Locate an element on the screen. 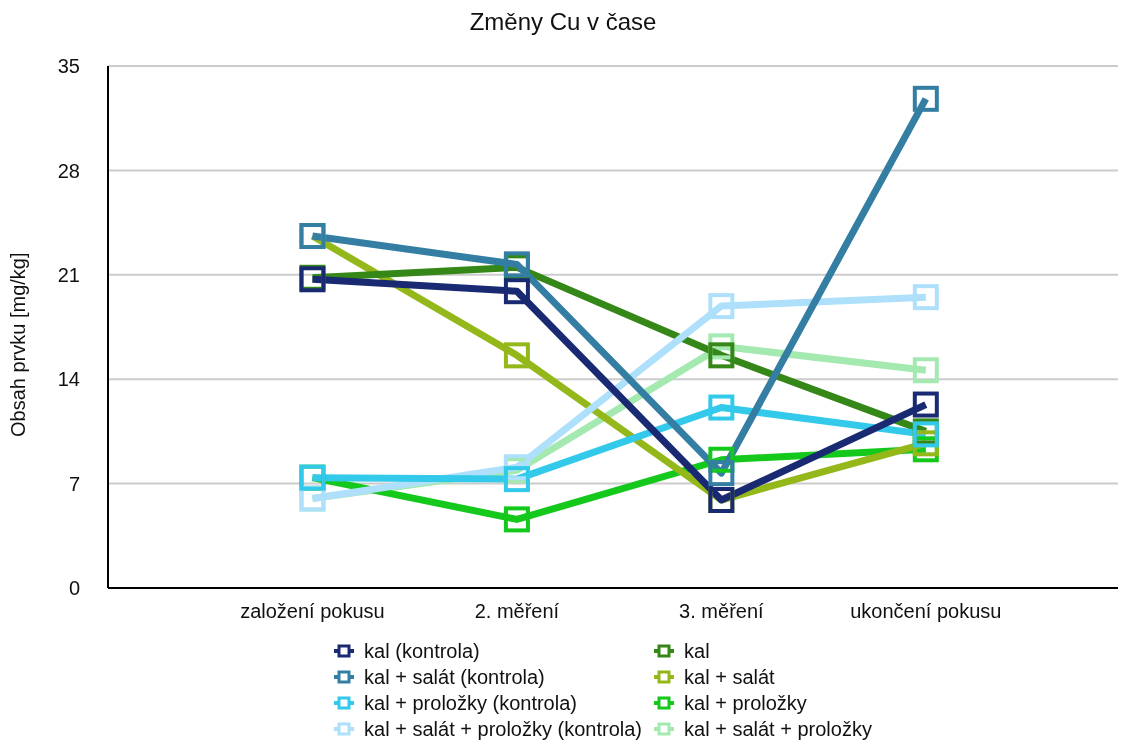  y-tick-label: 35 is located at coordinates (68, 66).